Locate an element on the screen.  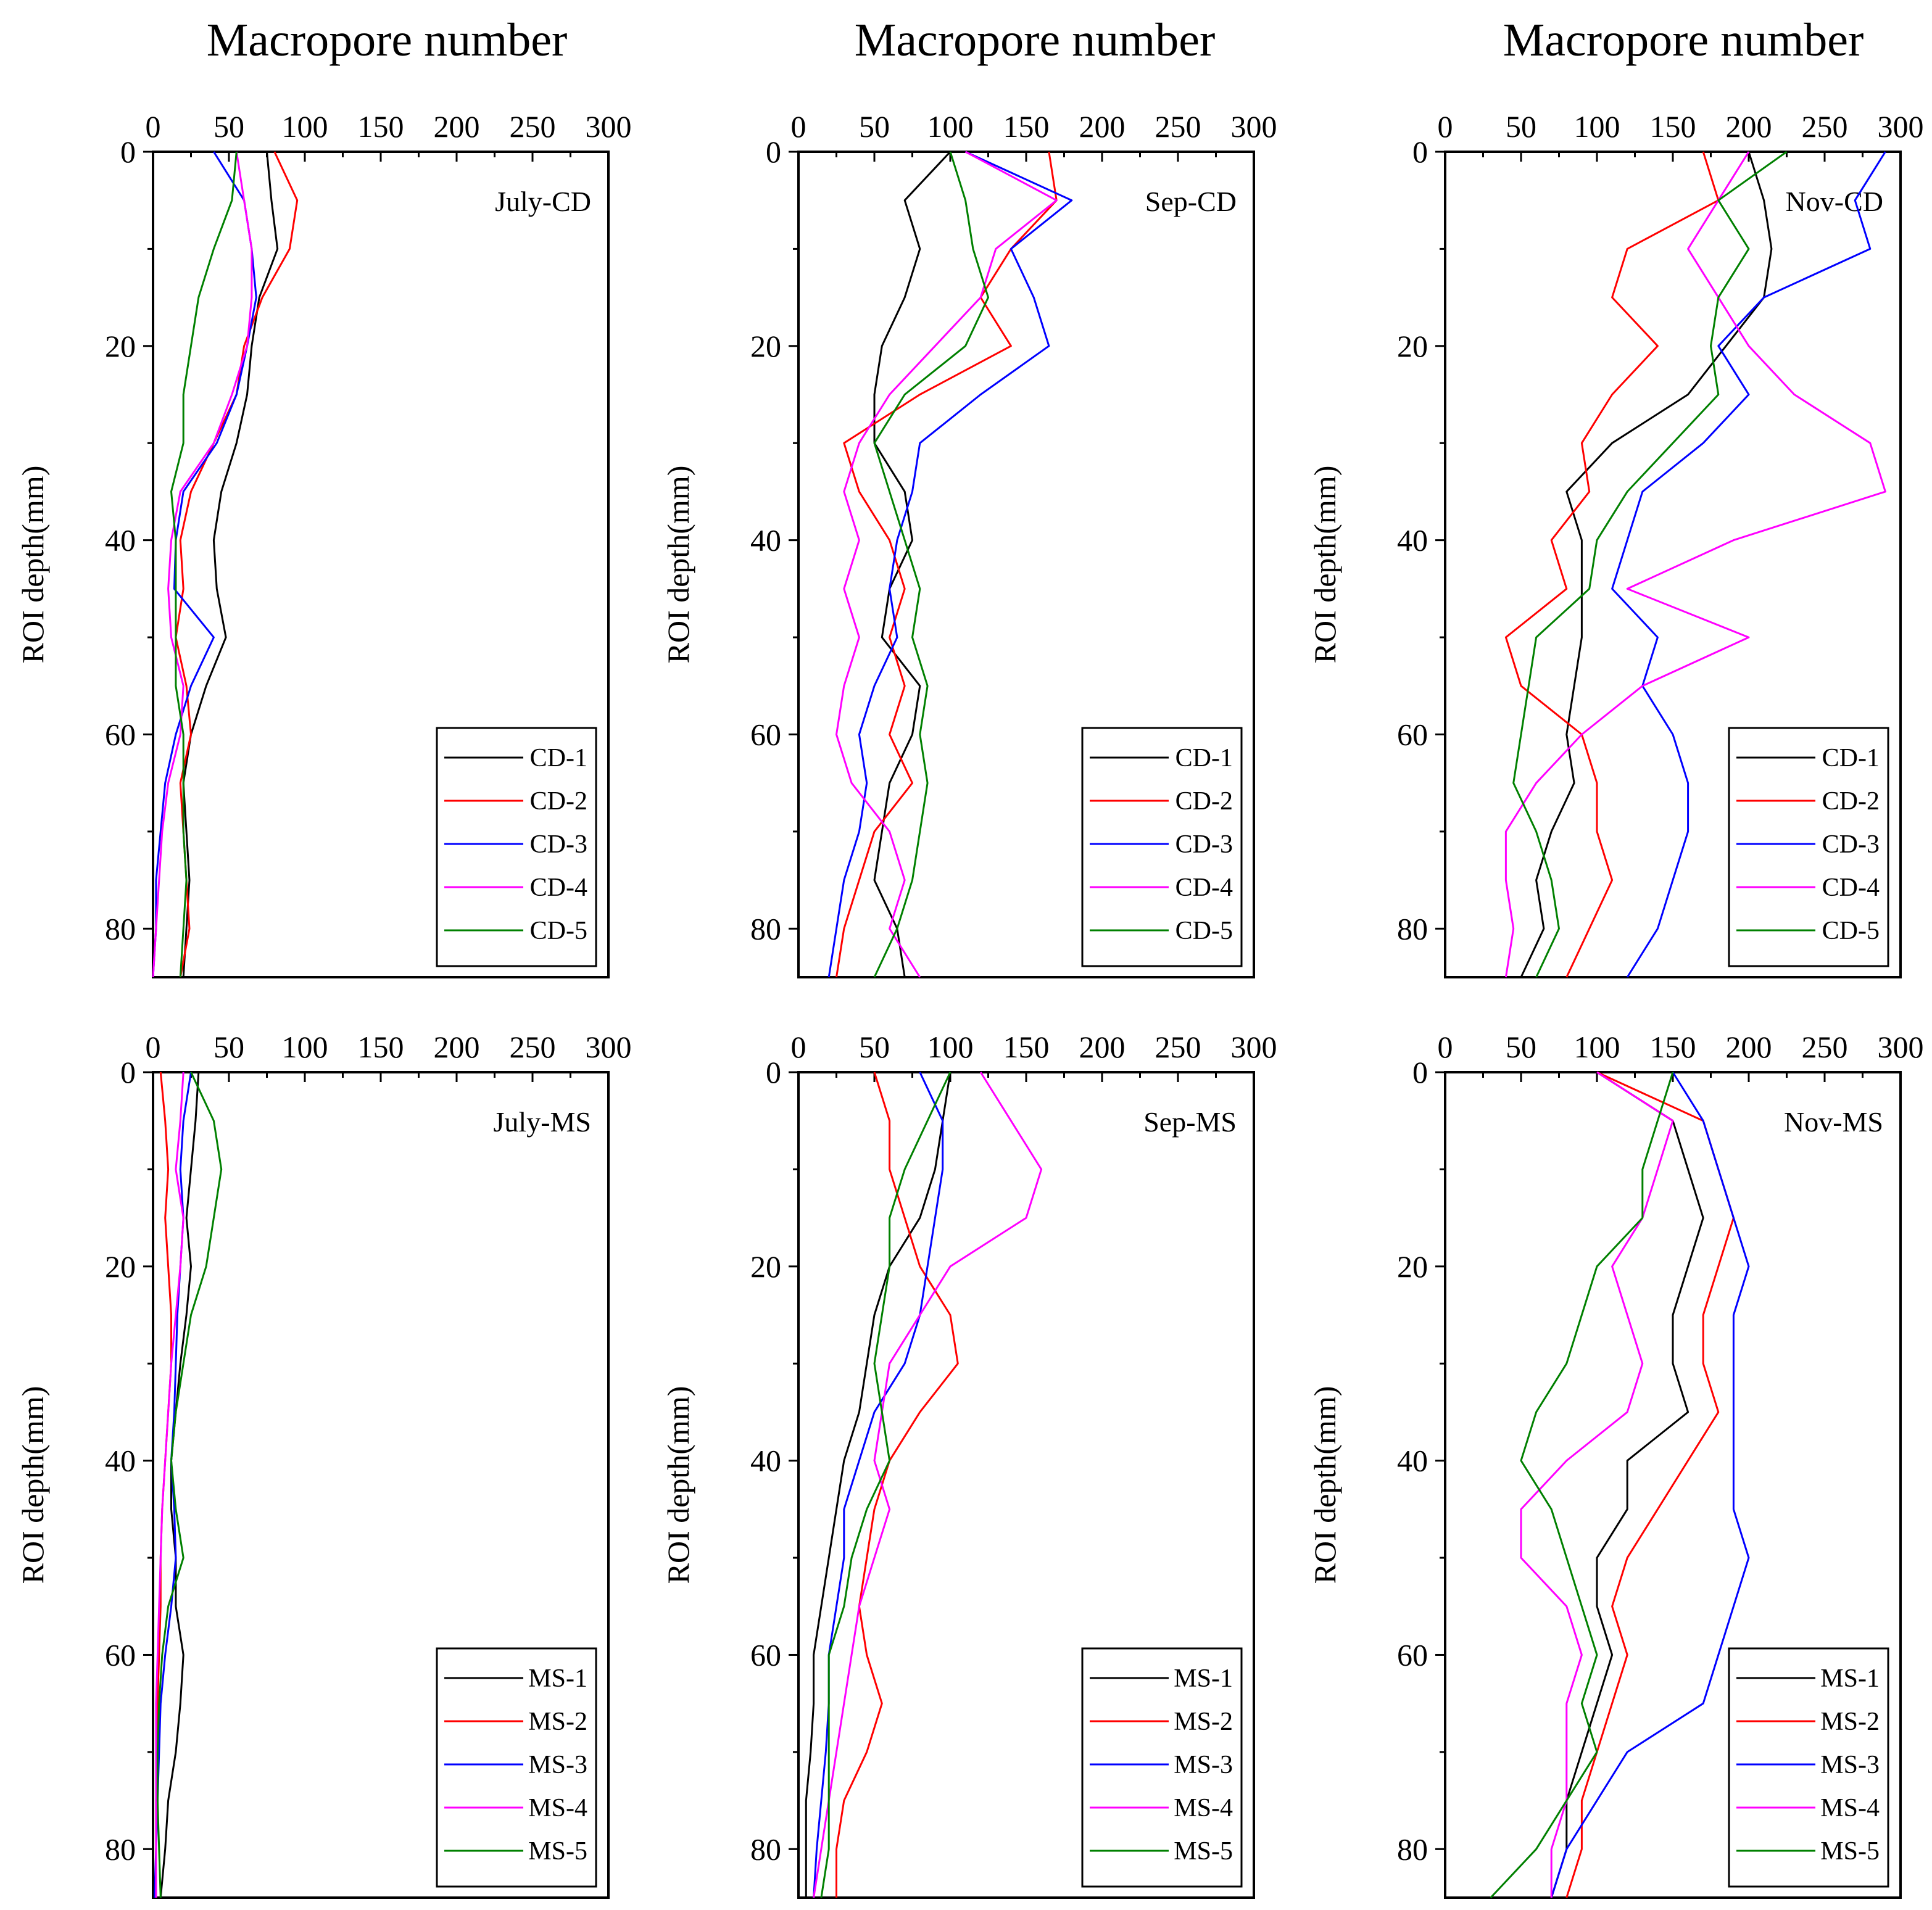
column-title-1: Macropore number is located at coordinates (387, 40).